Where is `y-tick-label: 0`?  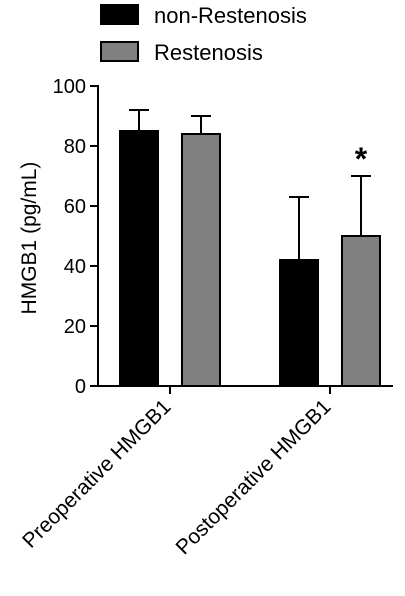 y-tick-label: 0 is located at coordinates (80, 387).